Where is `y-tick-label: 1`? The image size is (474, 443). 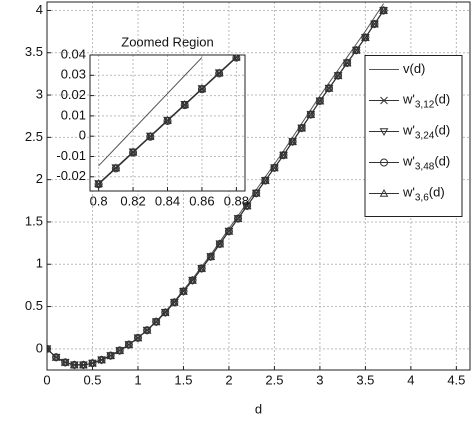
y-tick-label: 1 is located at coordinates (39, 263).